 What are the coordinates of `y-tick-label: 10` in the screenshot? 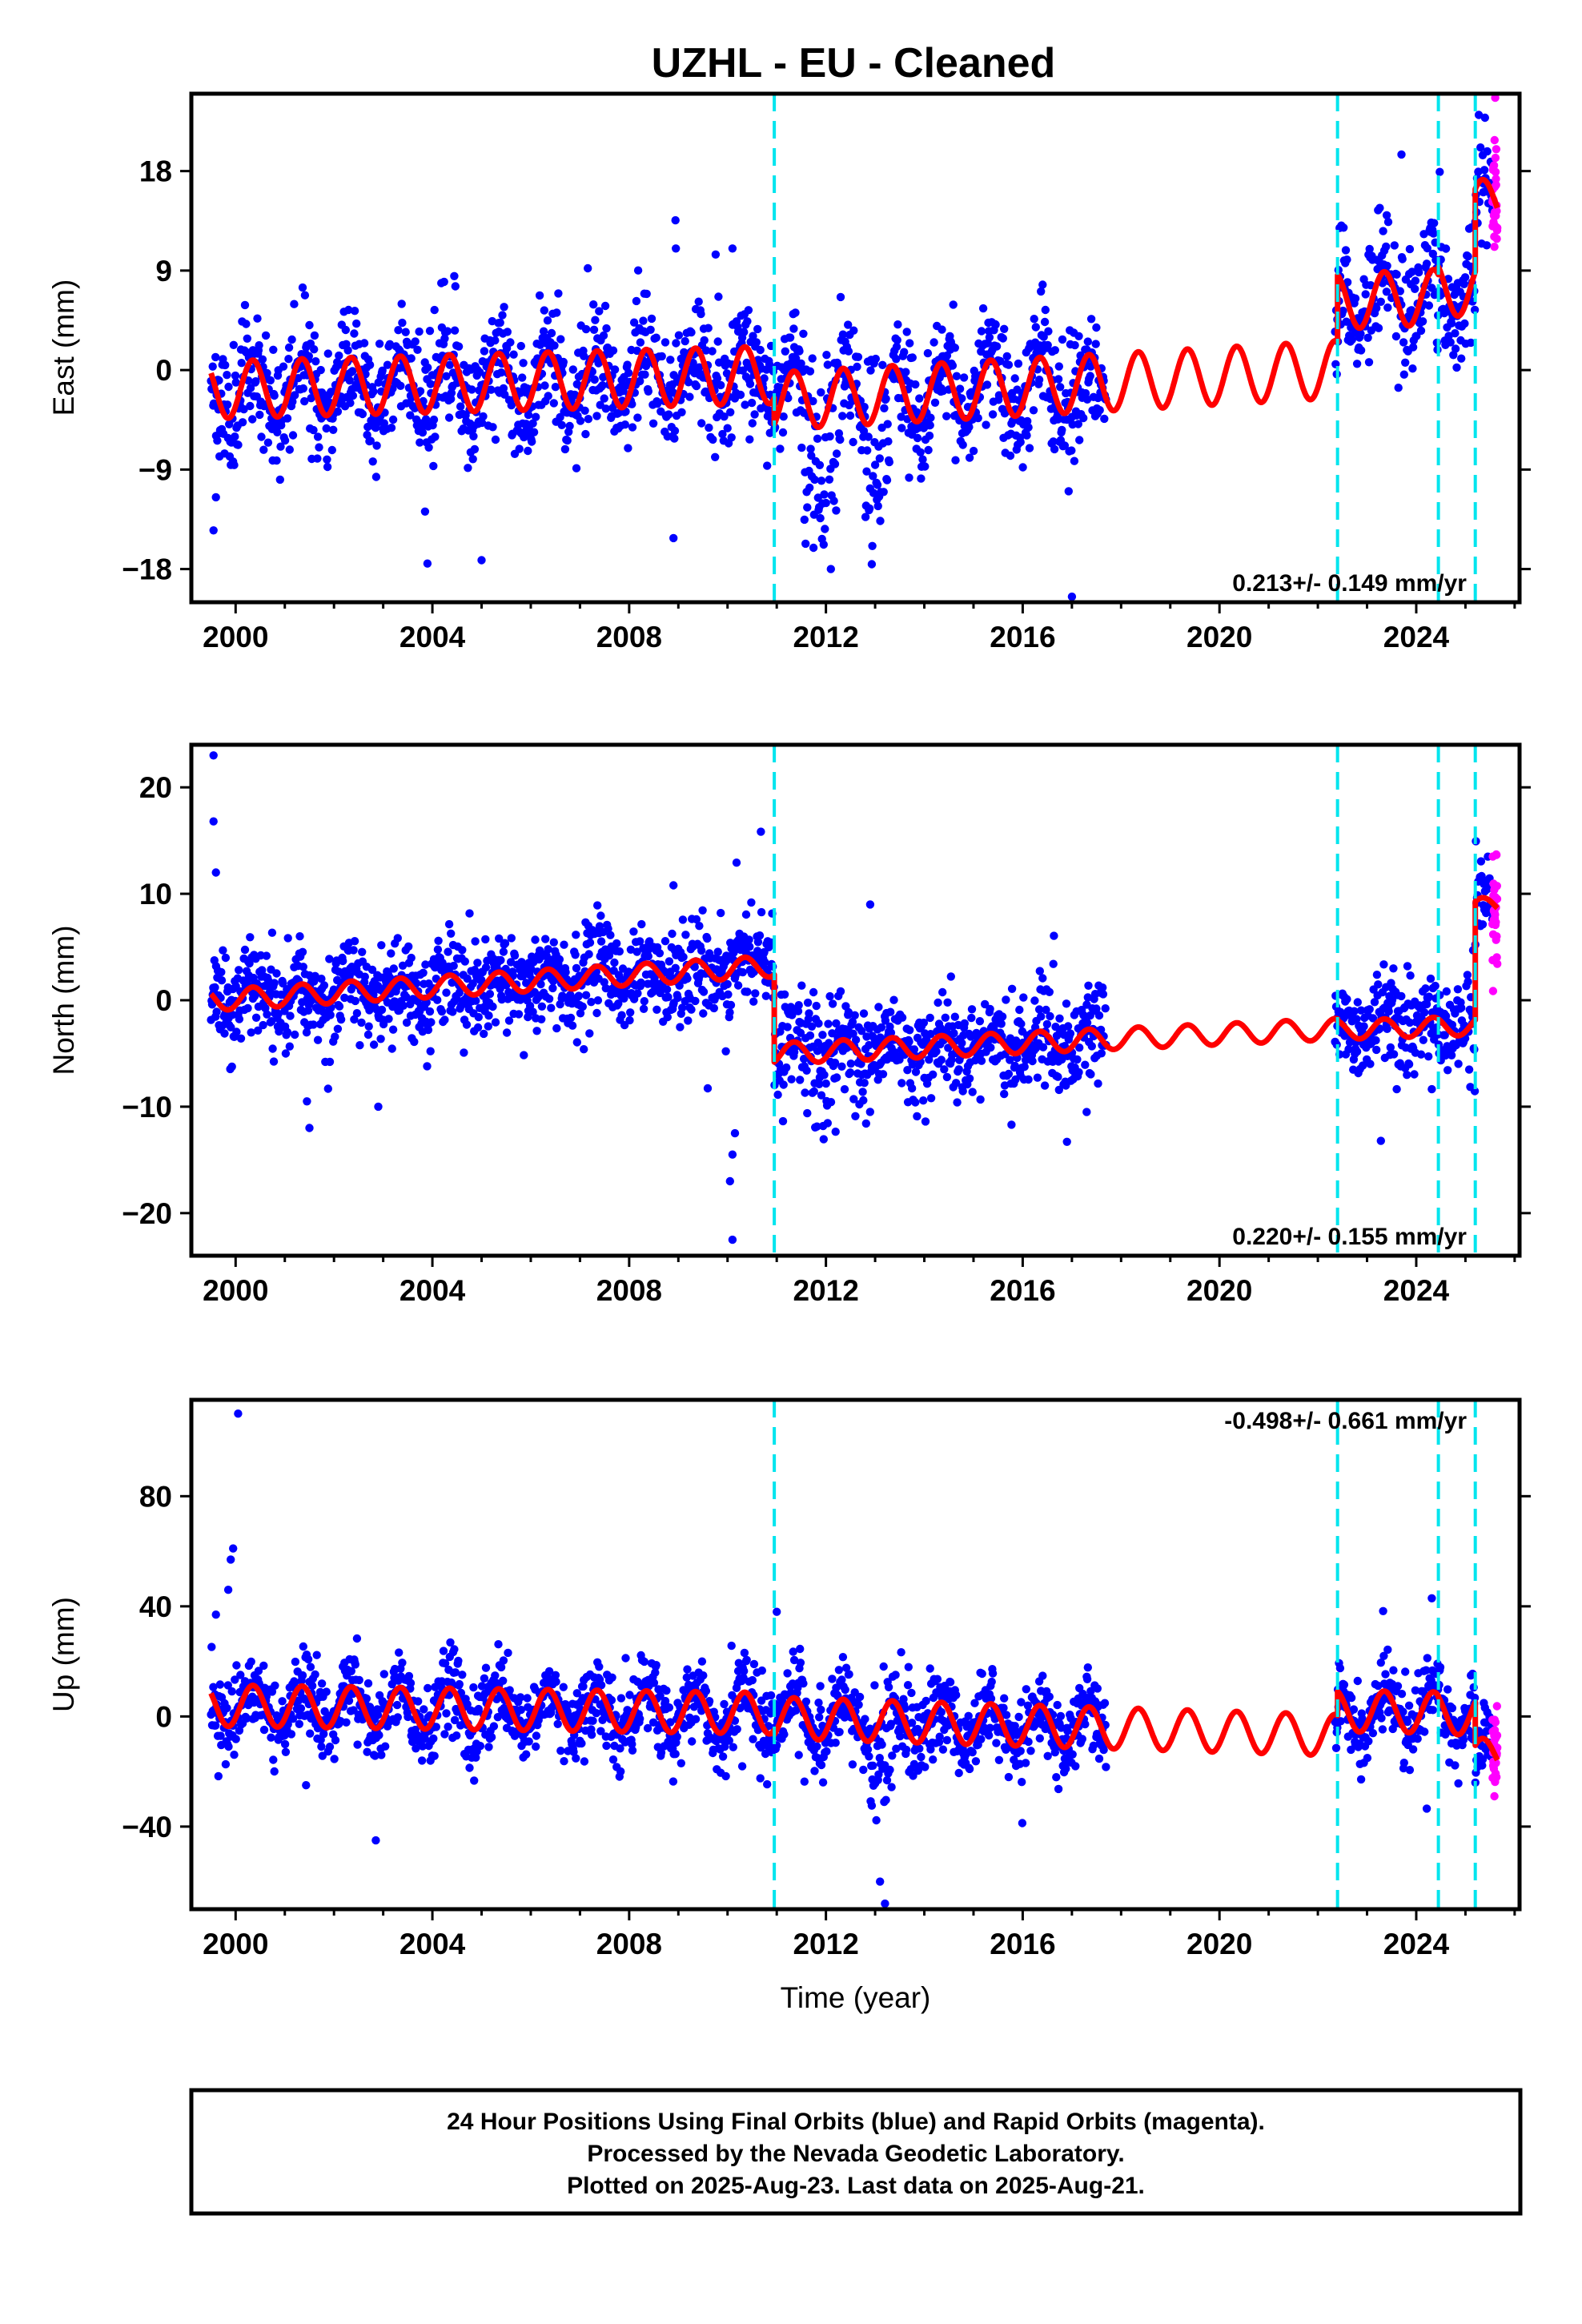 It's located at (155, 894).